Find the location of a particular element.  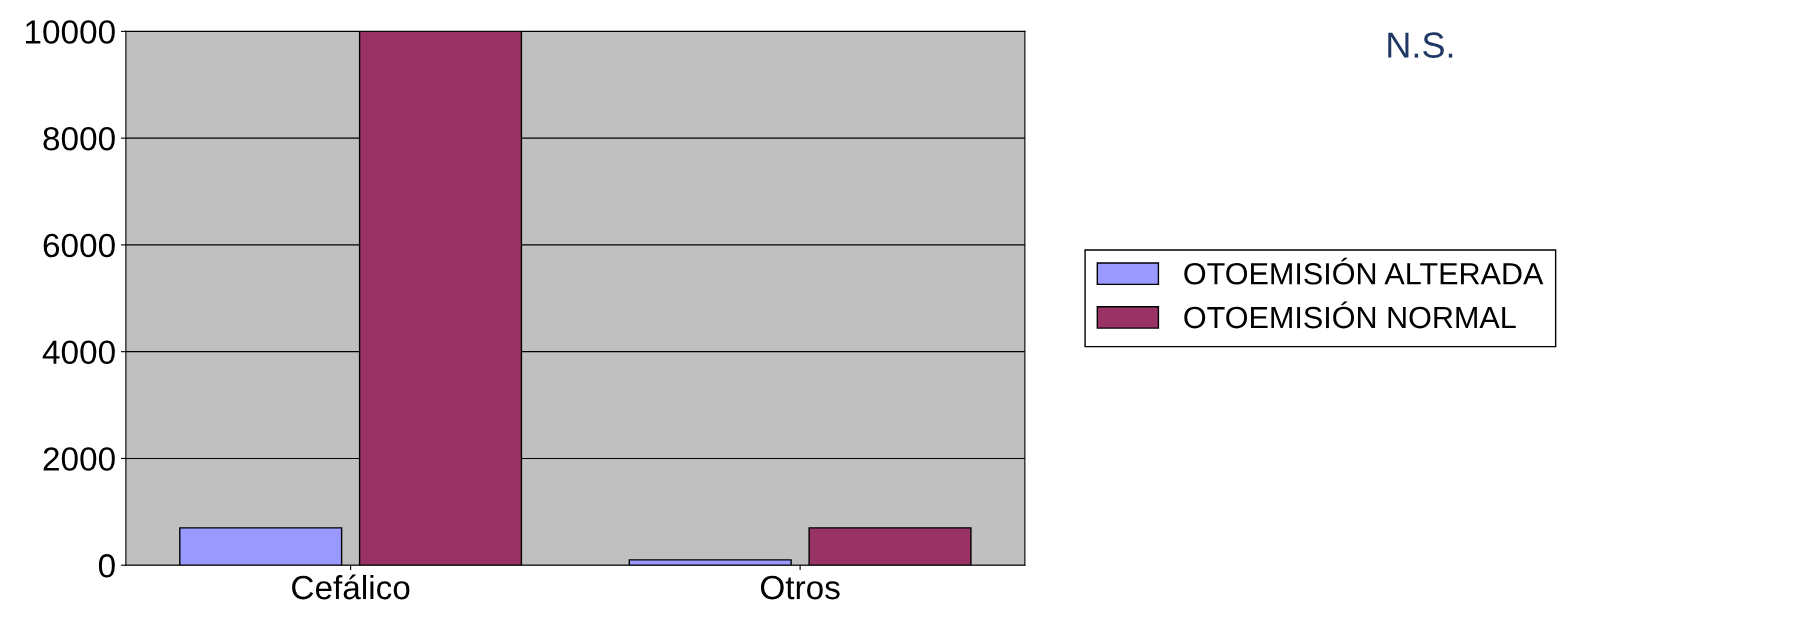

x-tick-label: Cefálico is located at coordinates (351, 587).